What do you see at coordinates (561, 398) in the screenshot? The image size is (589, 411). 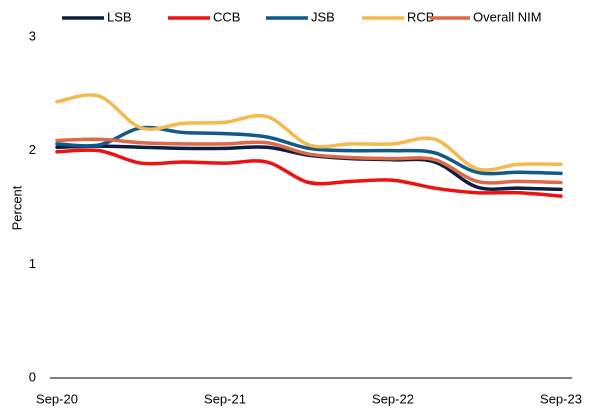 I see `x-tick-label: Sep-23` at bounding box center [561, 398].